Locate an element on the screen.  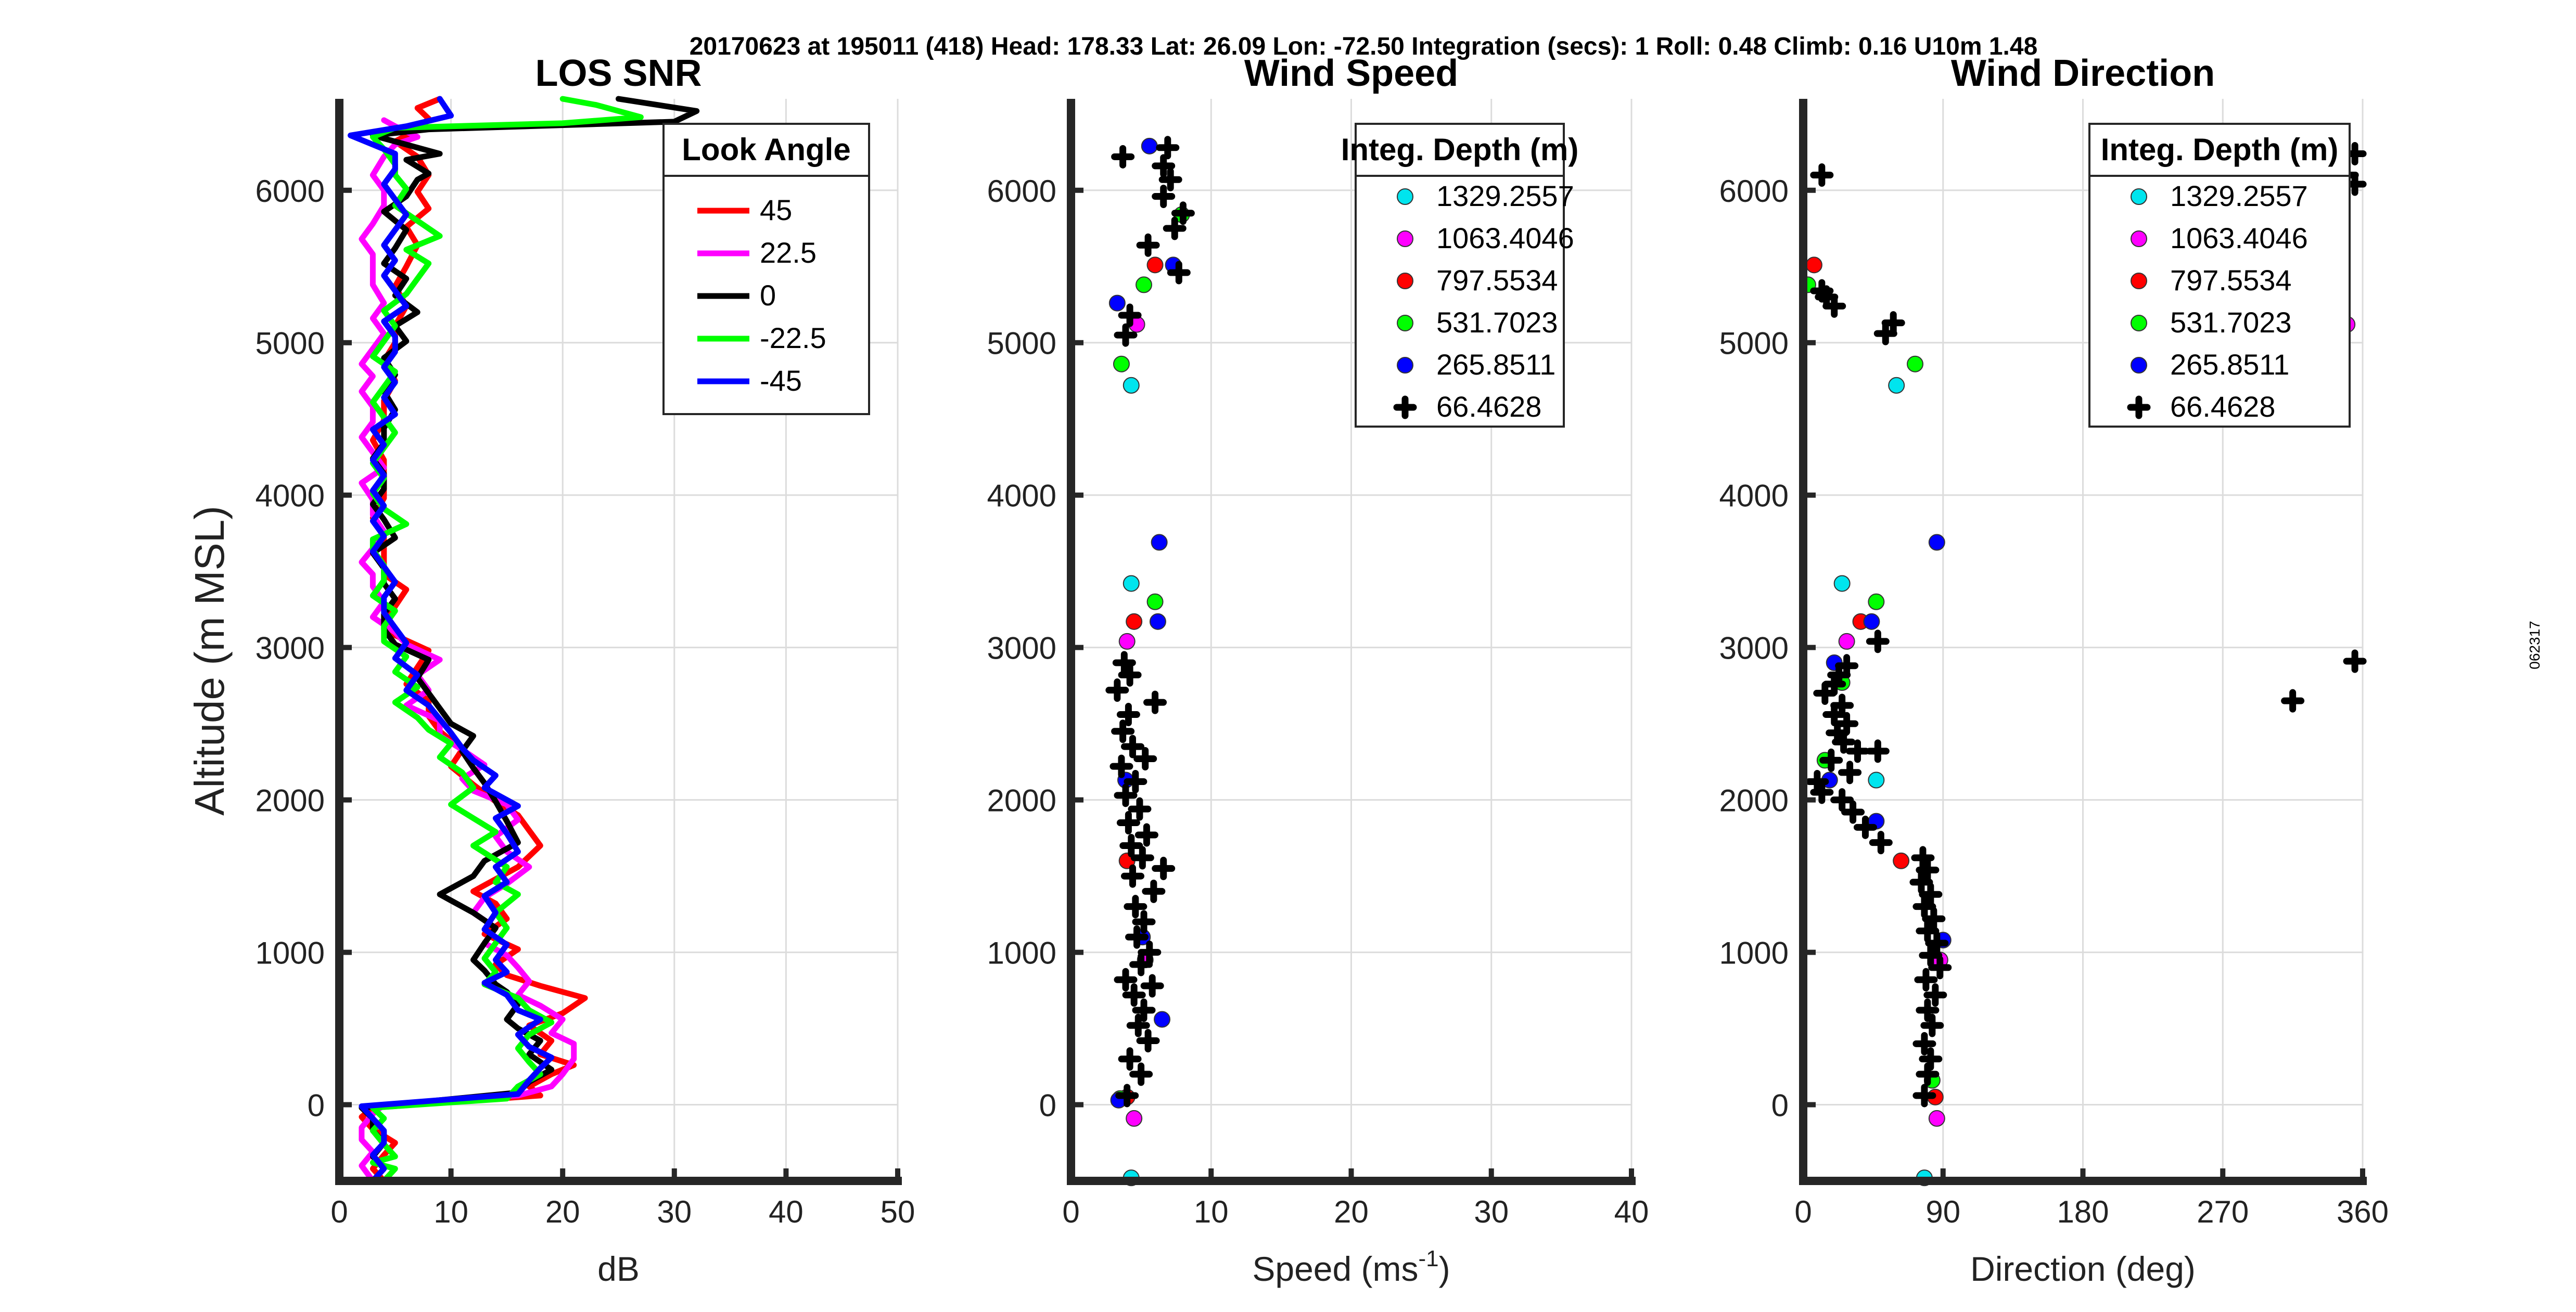
legend-swatch-1329.2557 is located at coordinates (2139, 196).